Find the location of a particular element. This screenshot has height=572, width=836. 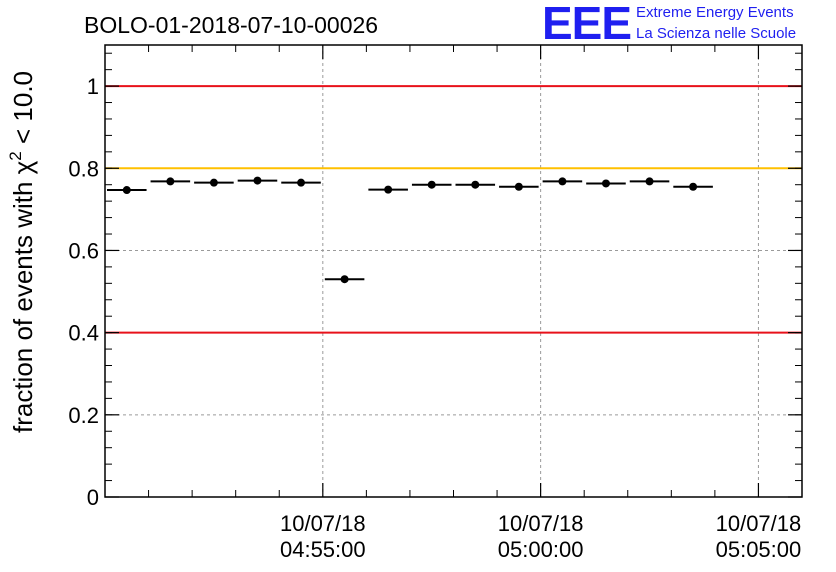

y-tick-label: 0.2 is located at coordinates (83, 415).